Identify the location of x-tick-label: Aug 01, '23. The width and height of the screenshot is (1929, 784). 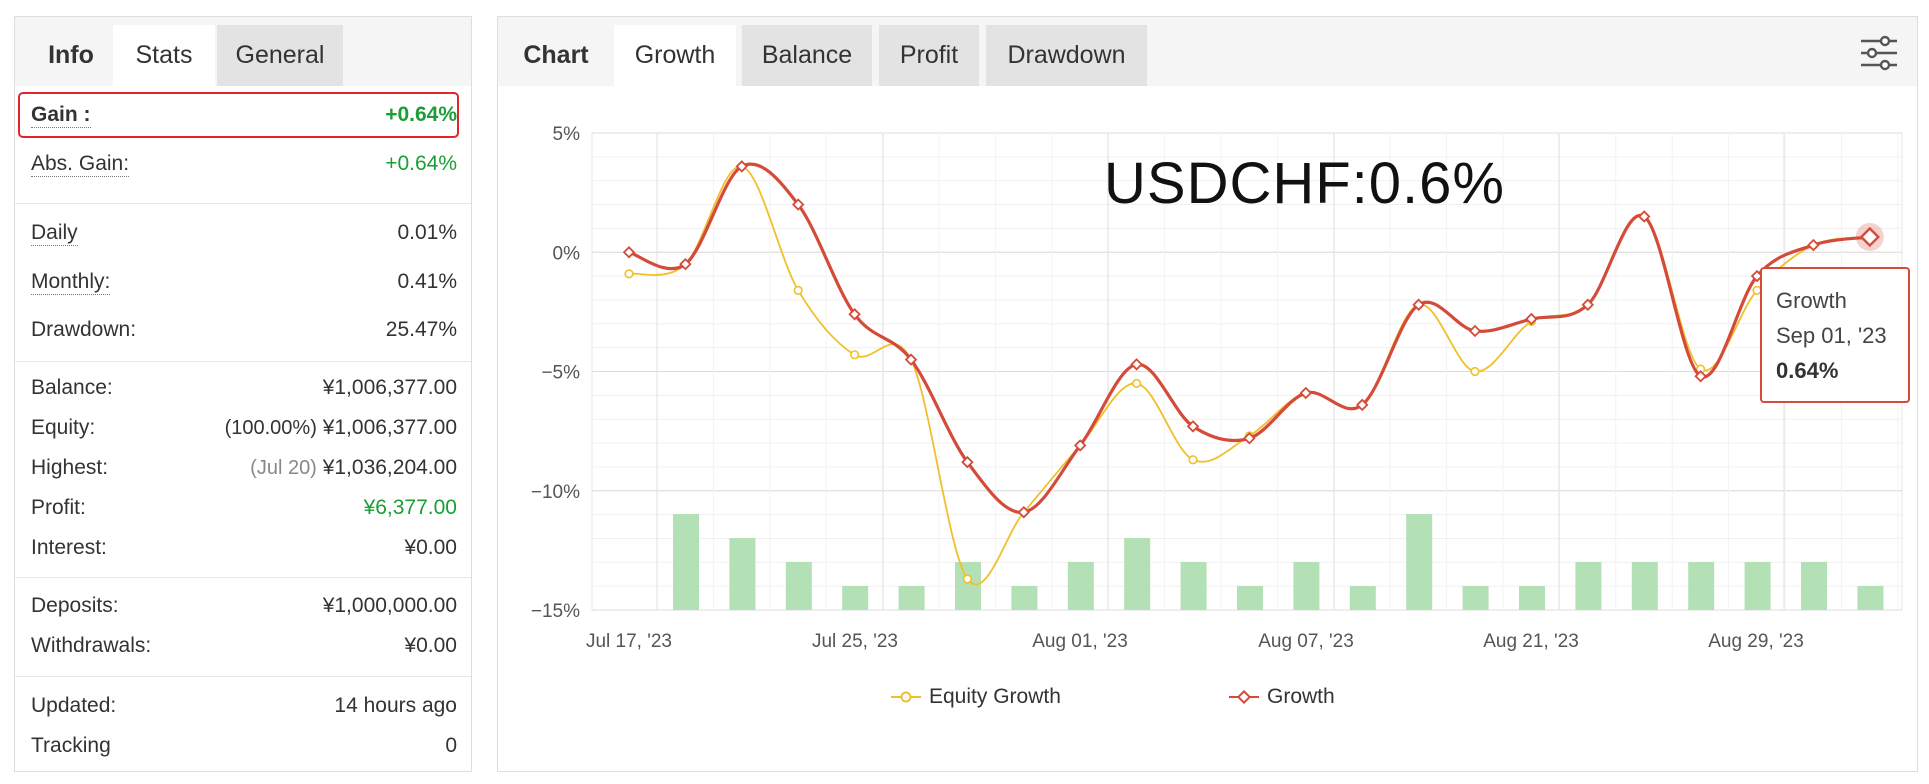
(1080, 641).